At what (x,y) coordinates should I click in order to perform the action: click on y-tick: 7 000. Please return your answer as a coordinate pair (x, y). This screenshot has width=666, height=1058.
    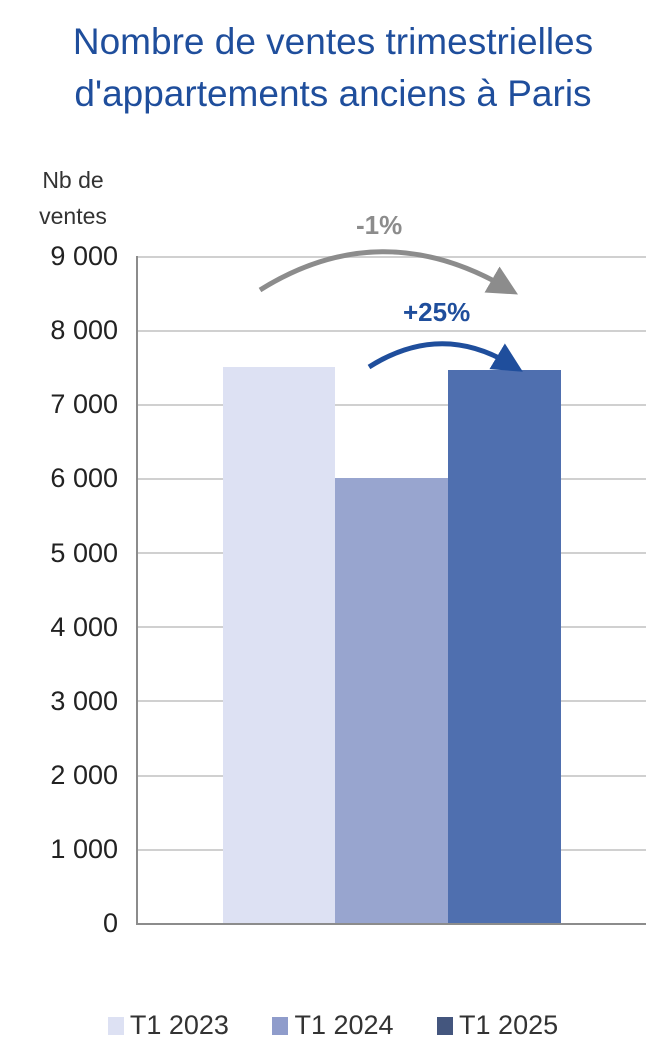
    Looking at the image, I should click on (84, 404).